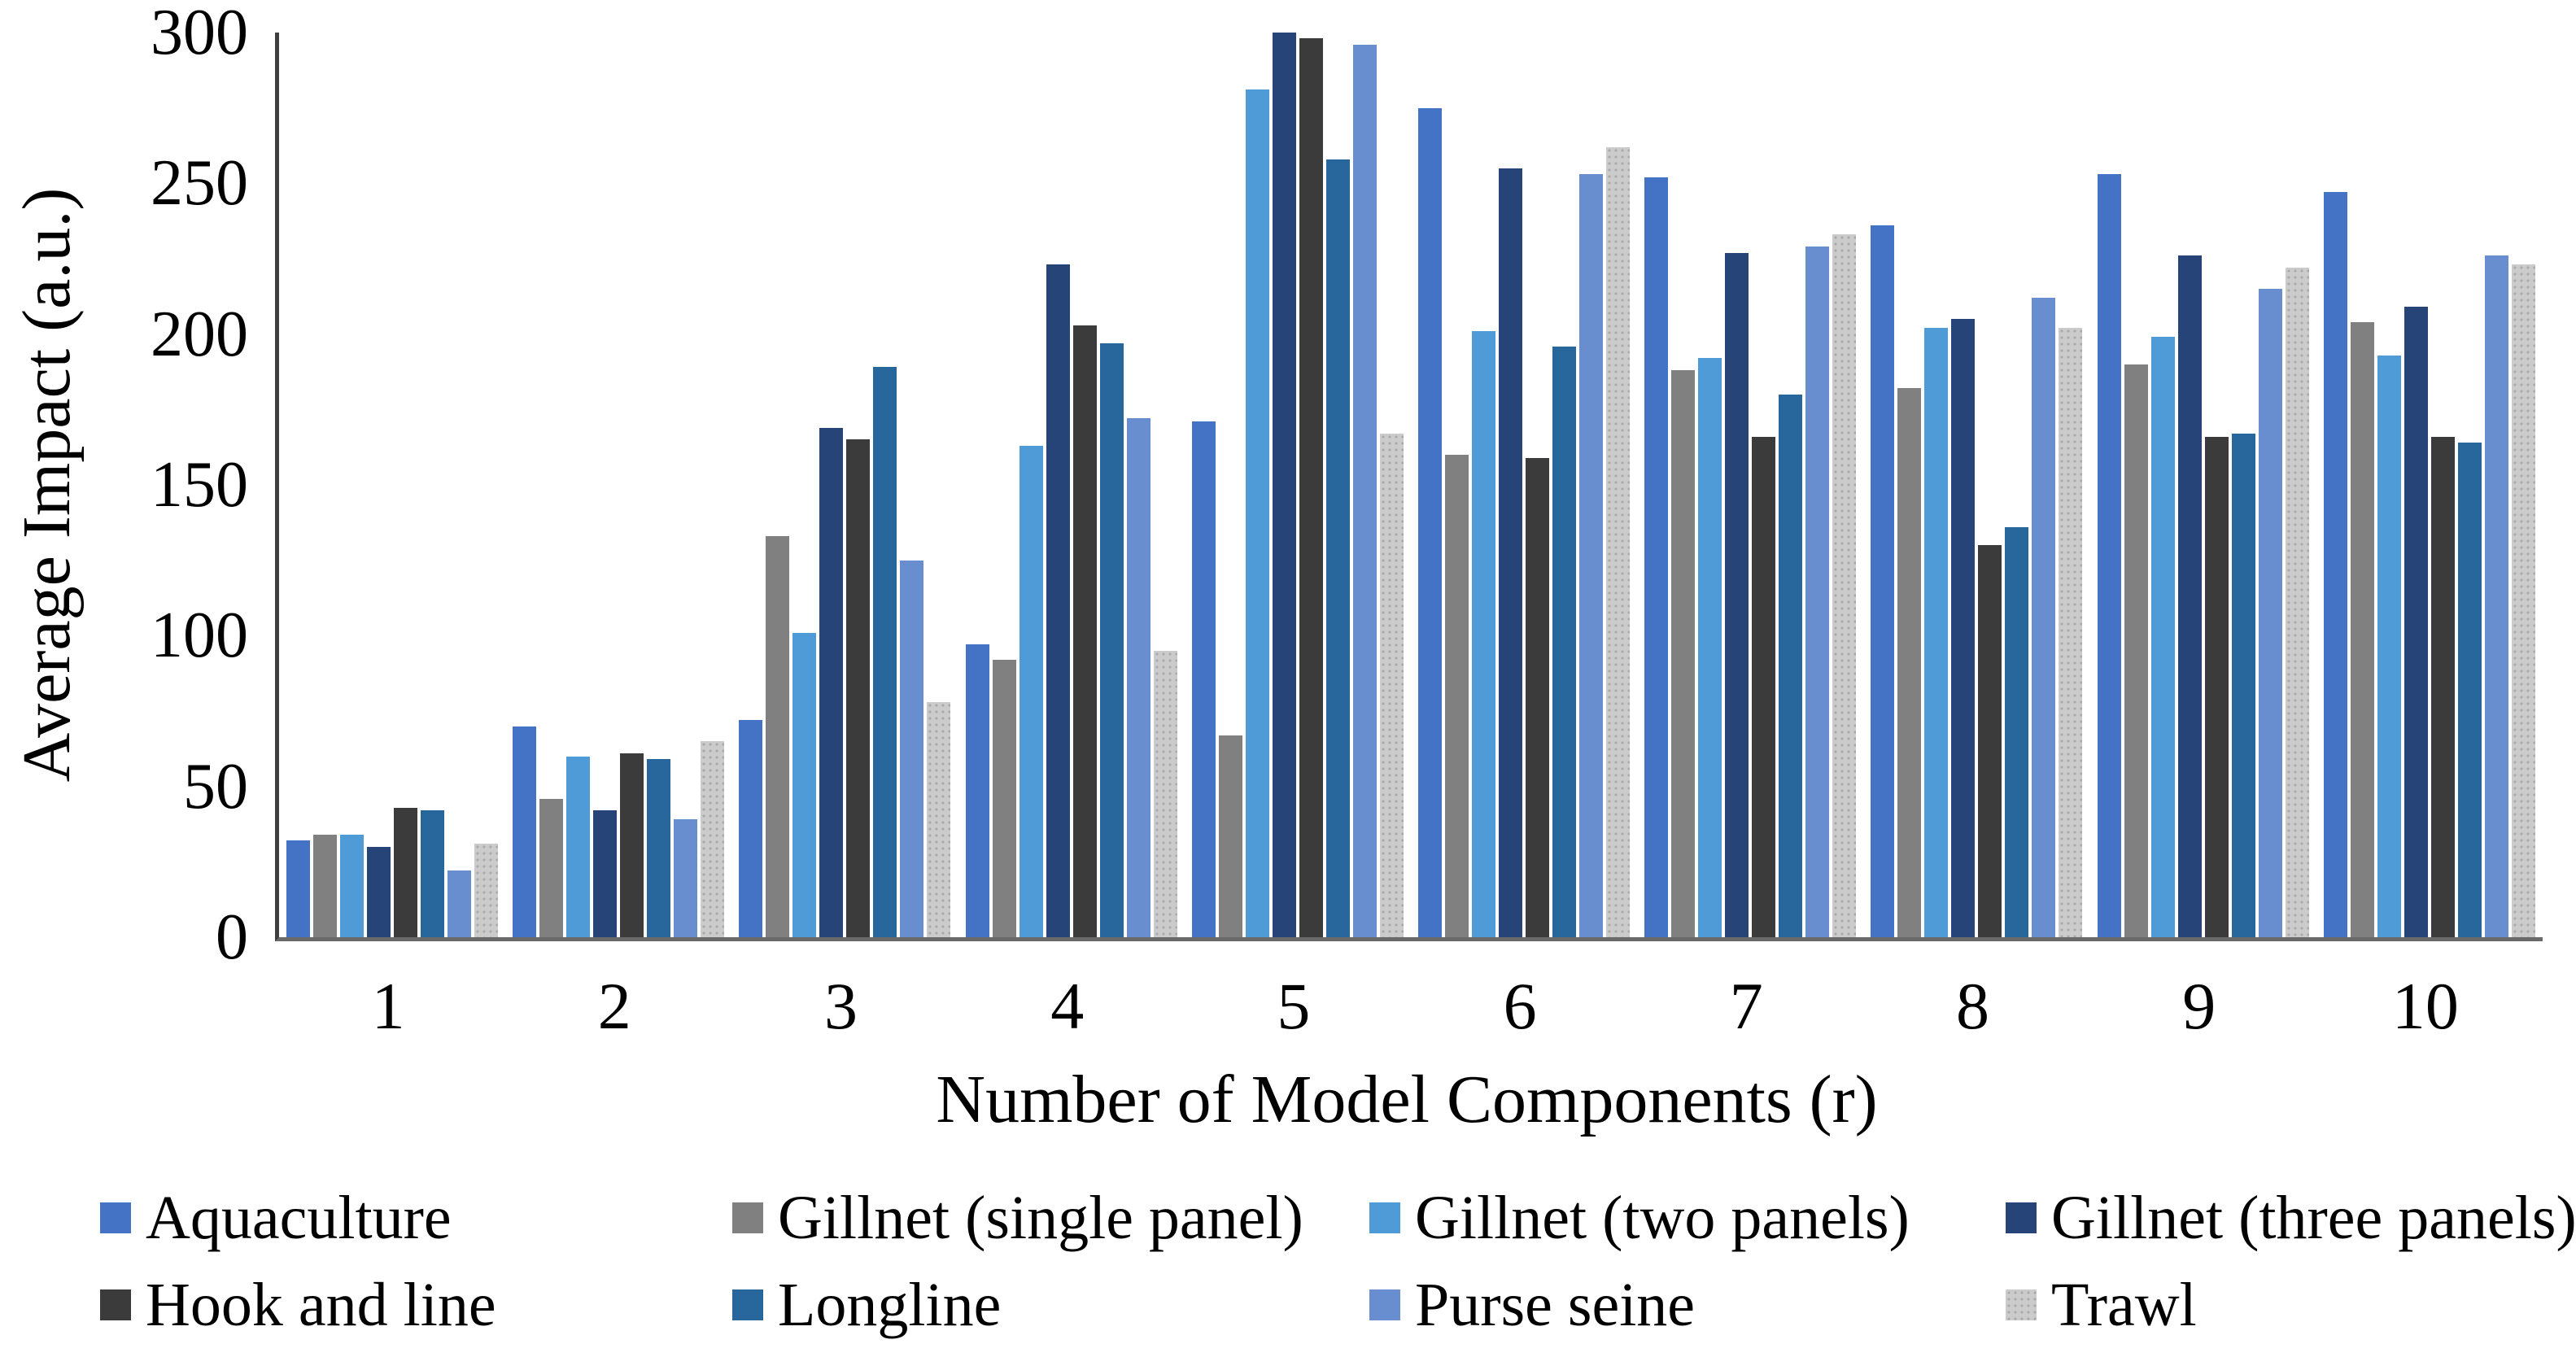  What do you see at coordinates (804, 785) in the screenshot?
I see `bar-gillnet-two-panels-x3` at bounding box center [804, 785].